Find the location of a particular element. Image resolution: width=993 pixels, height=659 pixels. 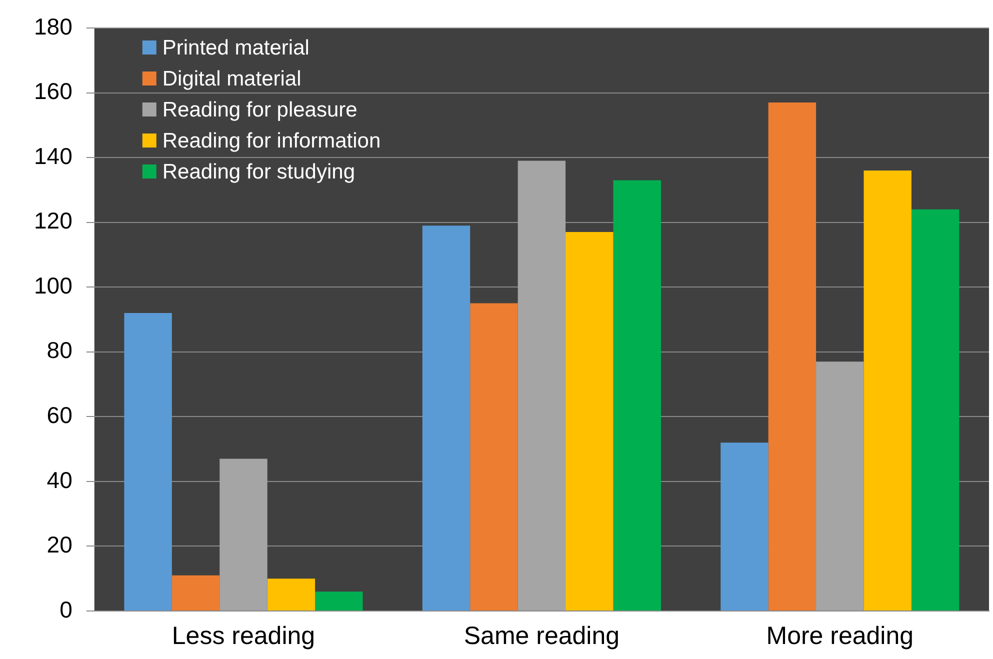

x-tick-label: More reading is located at coordinates (840, 636).